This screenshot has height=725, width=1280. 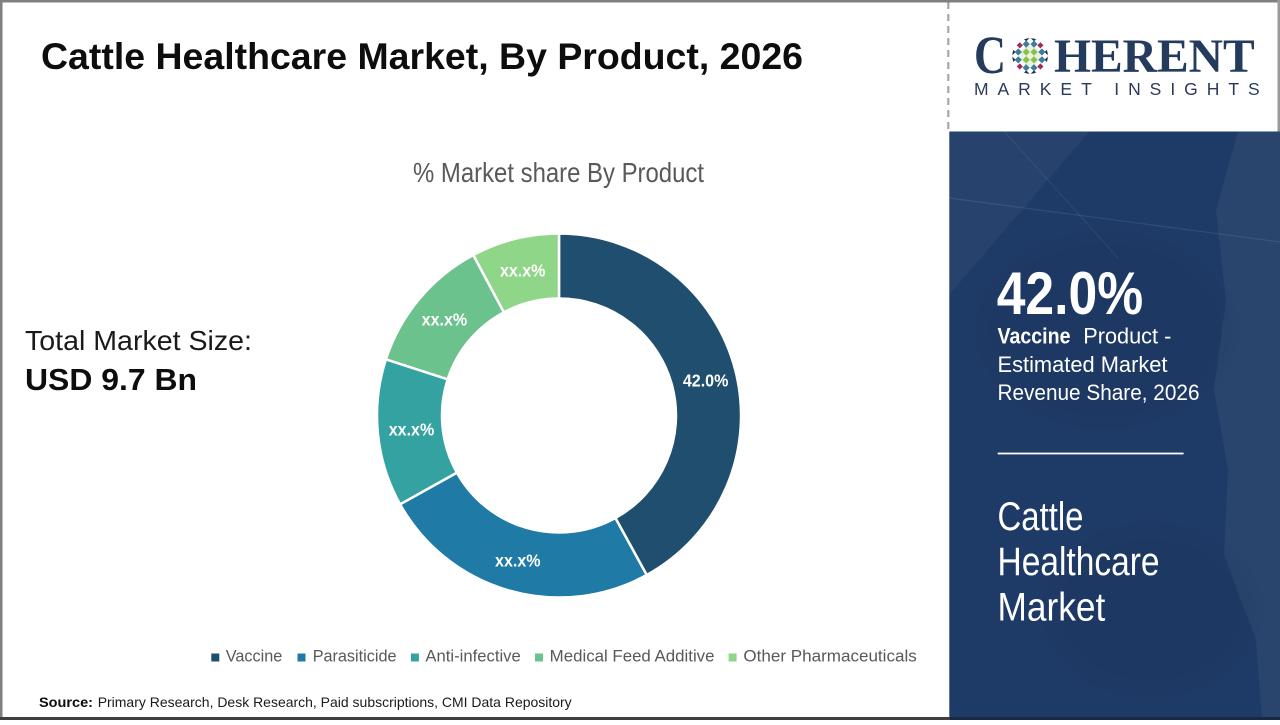 I want to click on svg-text: Medical Feed Additive, so click(x=632, y=656).